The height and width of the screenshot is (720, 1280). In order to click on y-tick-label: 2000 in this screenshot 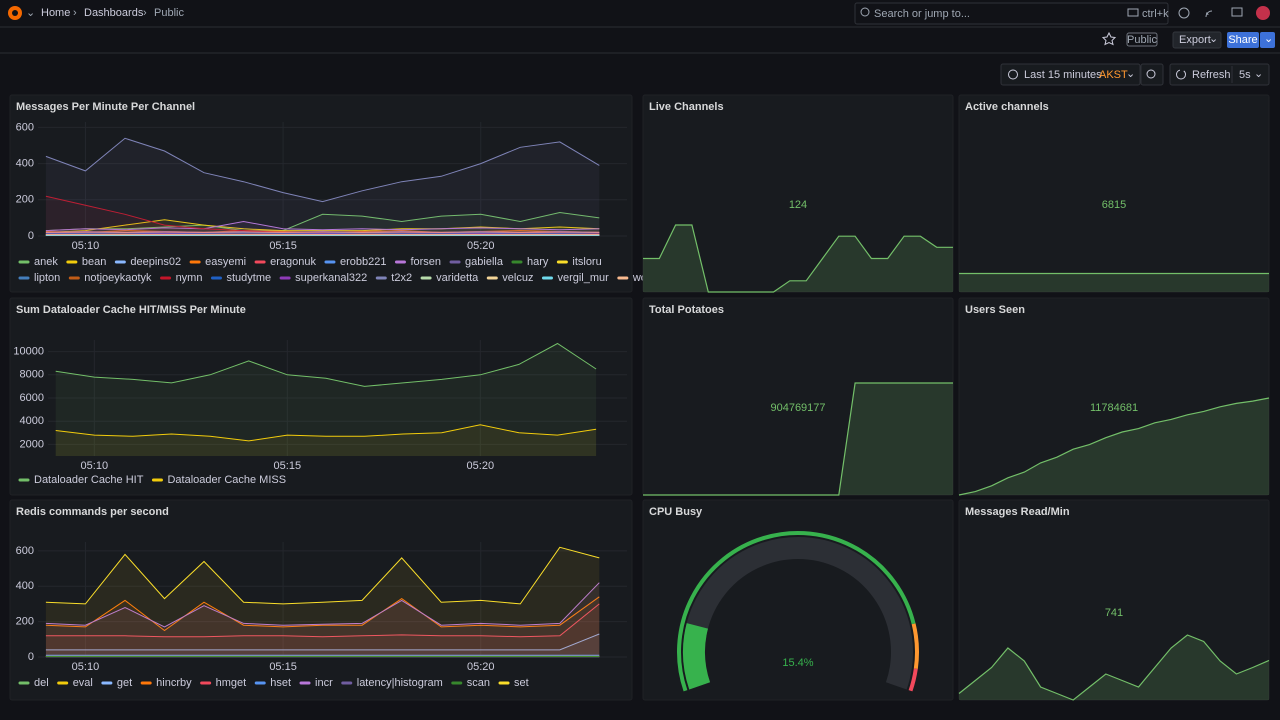, I will do `click(32, 444)`.